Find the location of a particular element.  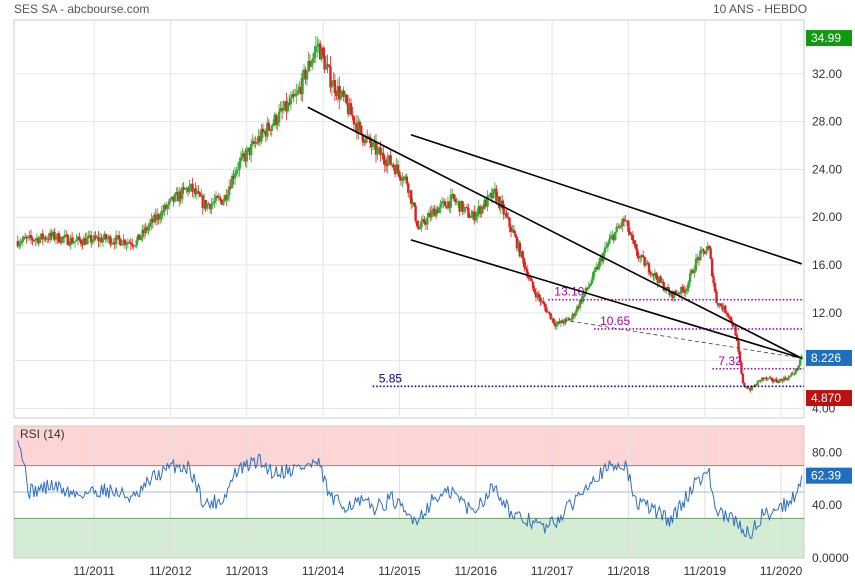

price-tag-label: 4.870 is located at coordinates (826, 398).